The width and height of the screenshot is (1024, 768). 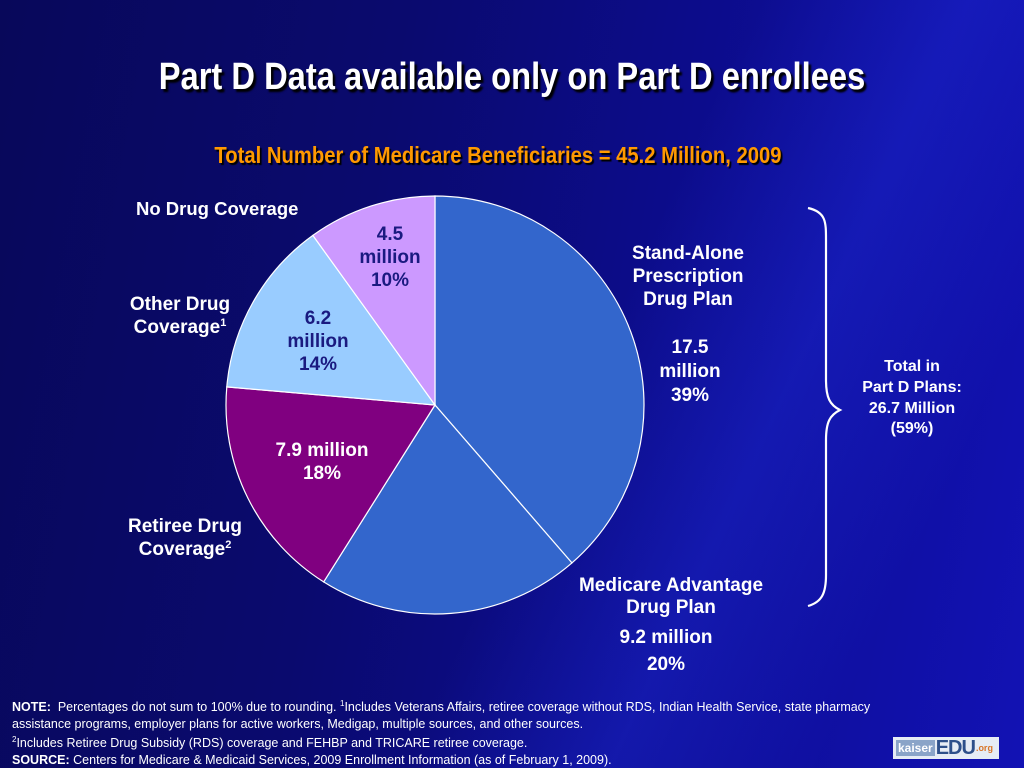 I want to click on value-retiree-drug-coverage: 7.9 million 18%, so click(x=322, y=463).